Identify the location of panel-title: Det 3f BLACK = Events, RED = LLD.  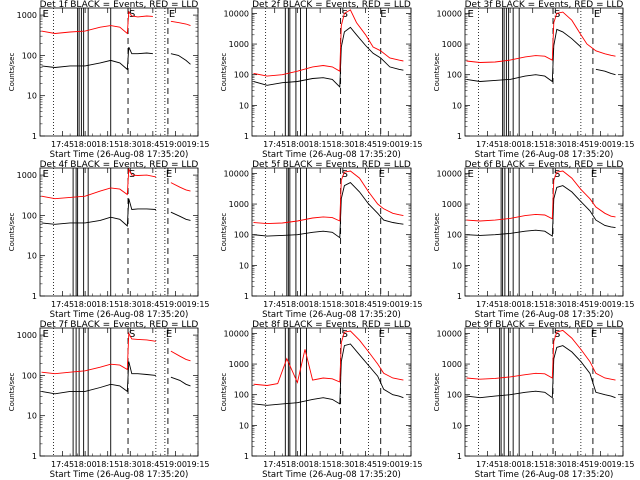
(544, 5).